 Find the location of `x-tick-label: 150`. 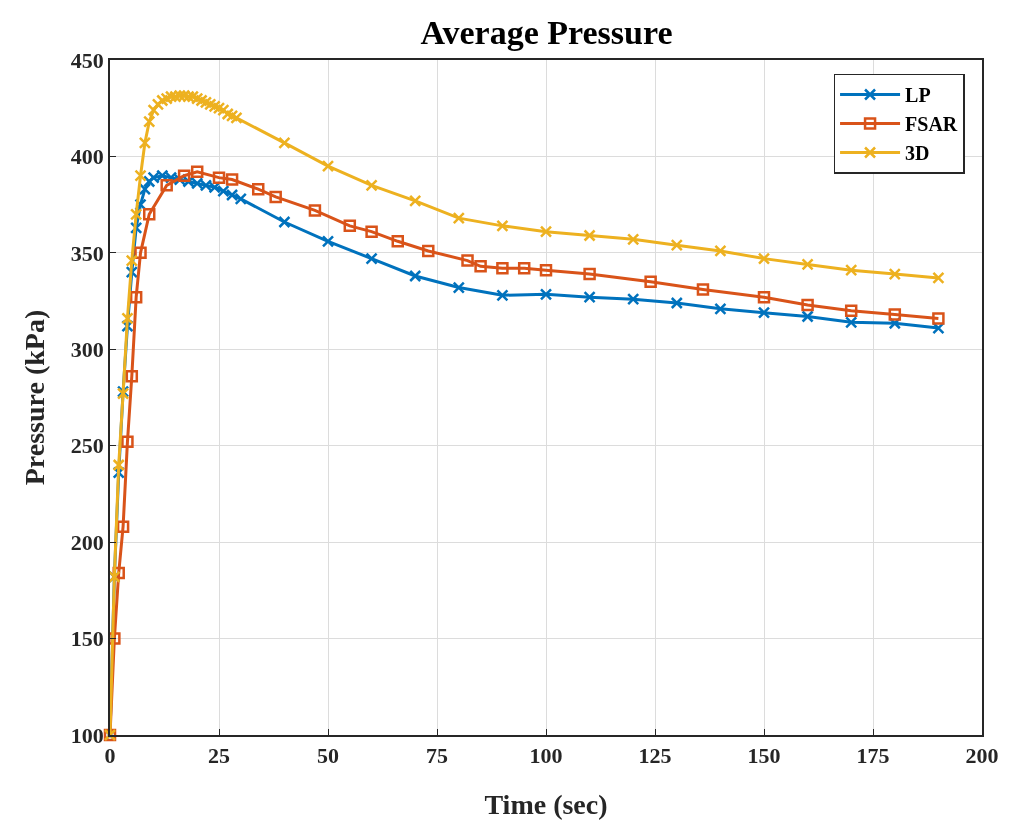

x-tick-label: 150 is located at coordinates (764, 756).